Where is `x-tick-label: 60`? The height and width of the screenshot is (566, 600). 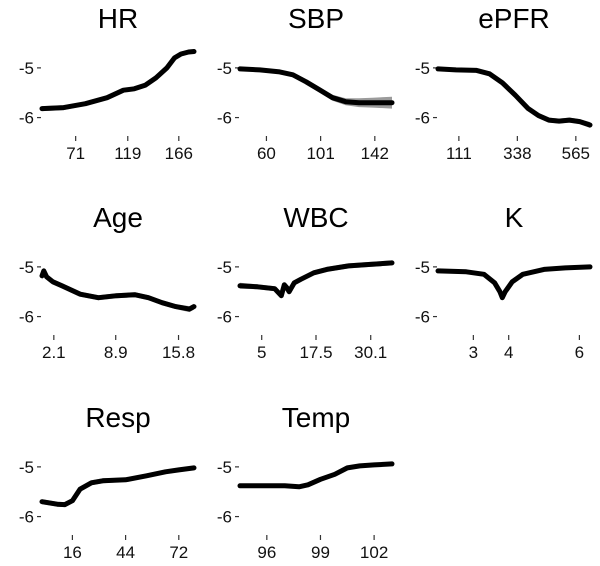
x-tick-label: 60 is located at coordinates (266, 153).